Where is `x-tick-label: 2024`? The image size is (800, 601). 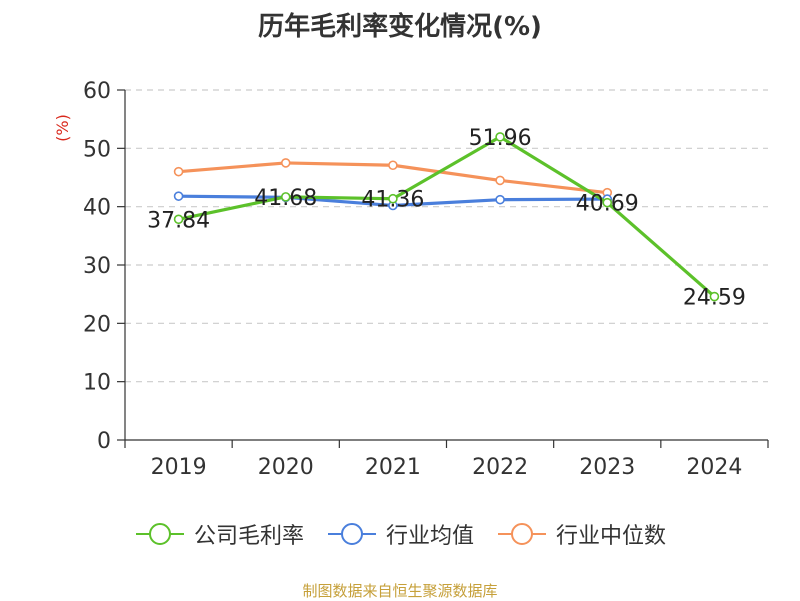 x-tick-label: 2024 is located at coordinates (714, 467).